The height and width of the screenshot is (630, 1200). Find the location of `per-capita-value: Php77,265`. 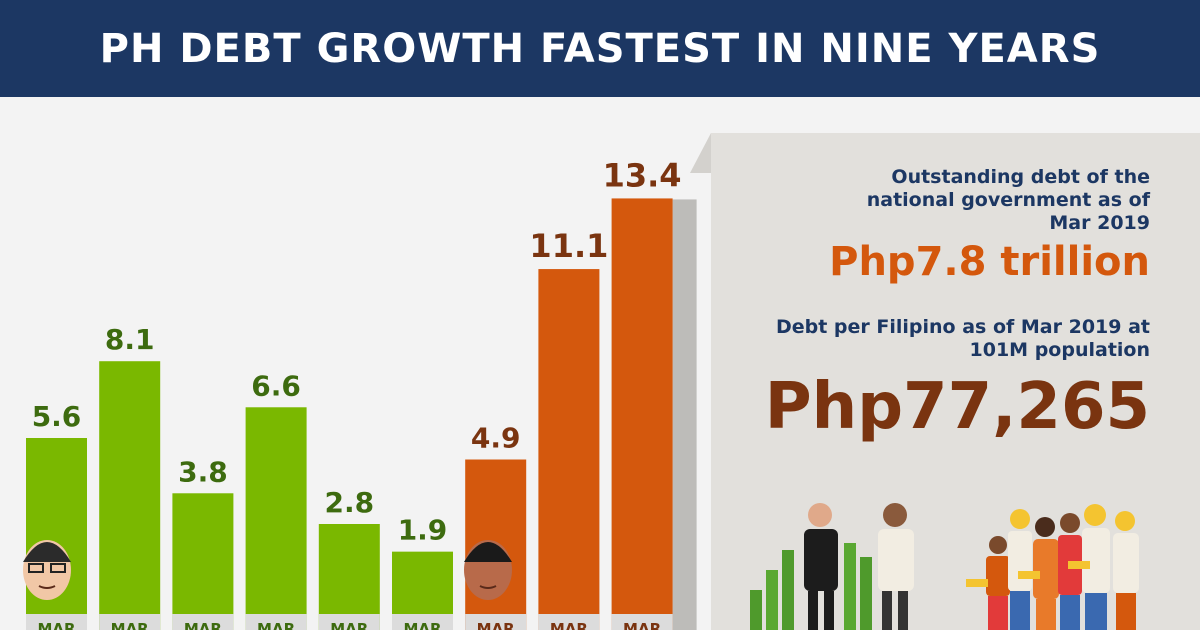

per-capita-value: Php77,265 is located at coordinates (957, 407).